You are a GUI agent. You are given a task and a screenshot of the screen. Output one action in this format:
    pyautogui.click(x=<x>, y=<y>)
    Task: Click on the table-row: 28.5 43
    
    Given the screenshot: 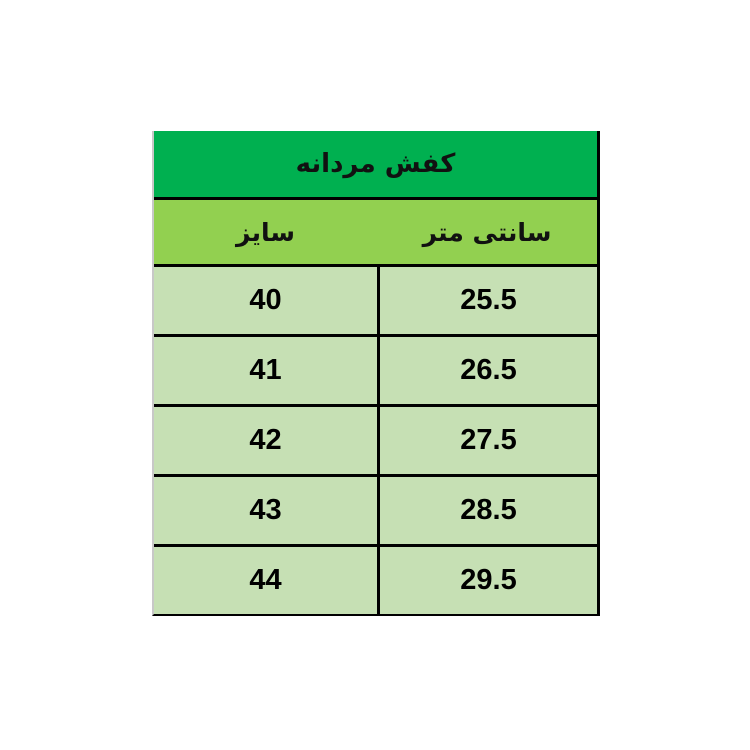 What is the action you would take?
    pyautogui.click(x=375, y=512)
    